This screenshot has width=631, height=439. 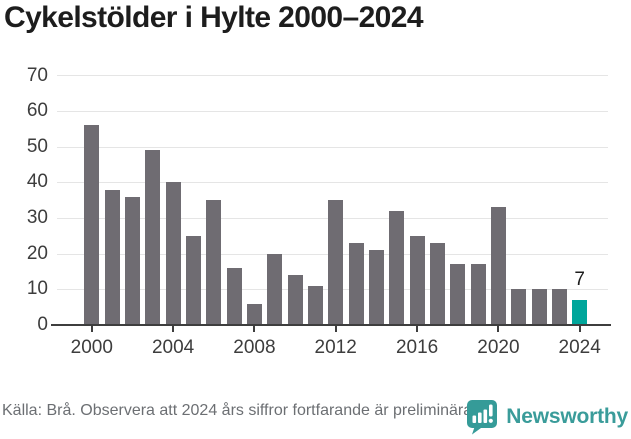 I want to click on x-axis-label-2016: 2016, so click(x=417, y=347).